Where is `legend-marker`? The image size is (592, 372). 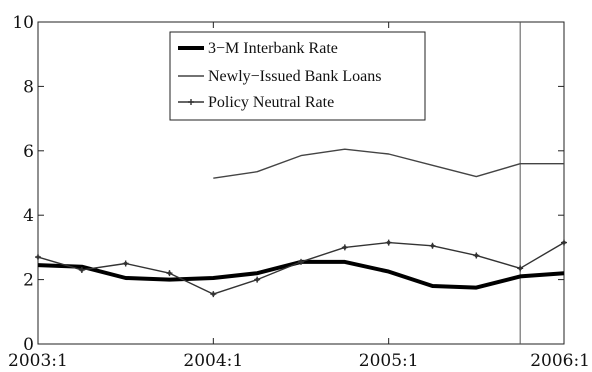 legend-marker is located at coordinates (191, 102).